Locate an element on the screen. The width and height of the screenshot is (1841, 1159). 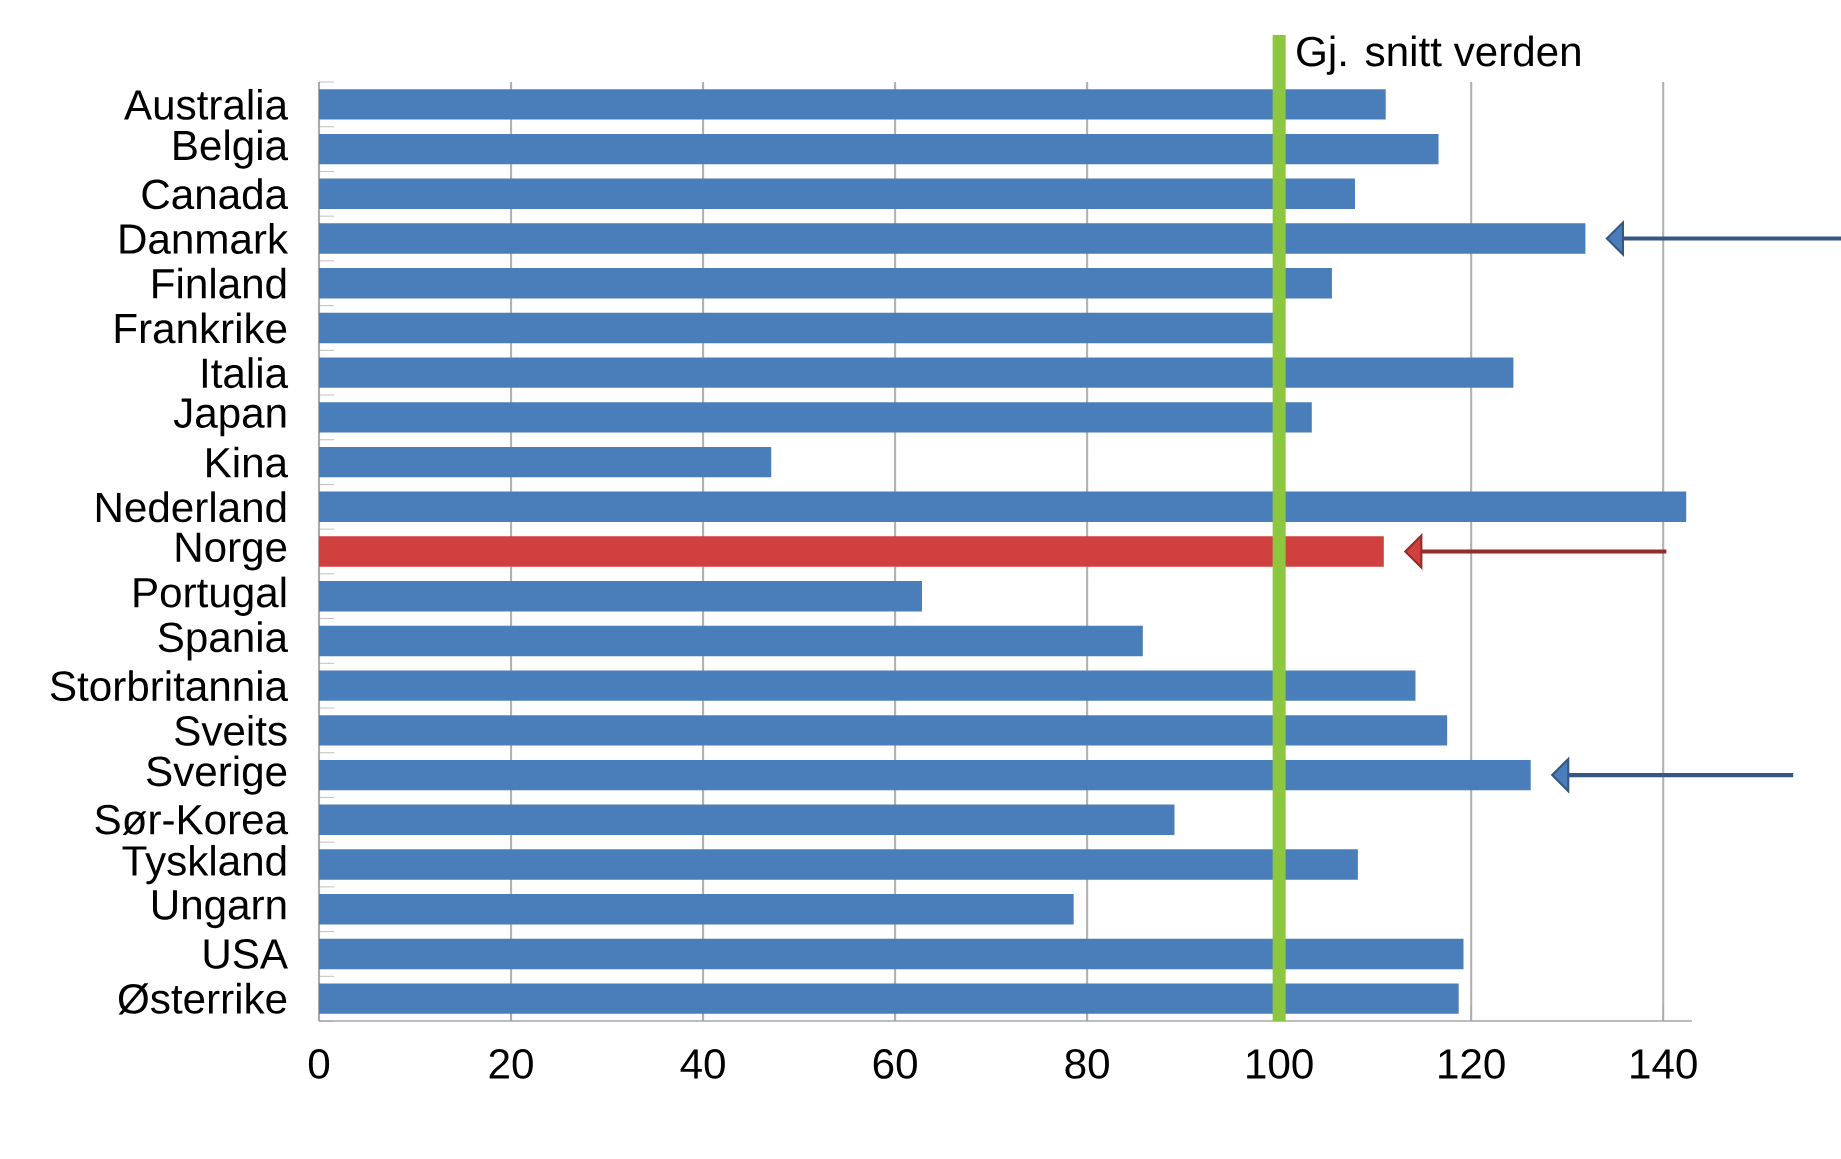
y-tick-label: Danmark is located at coordinates (204, 238).